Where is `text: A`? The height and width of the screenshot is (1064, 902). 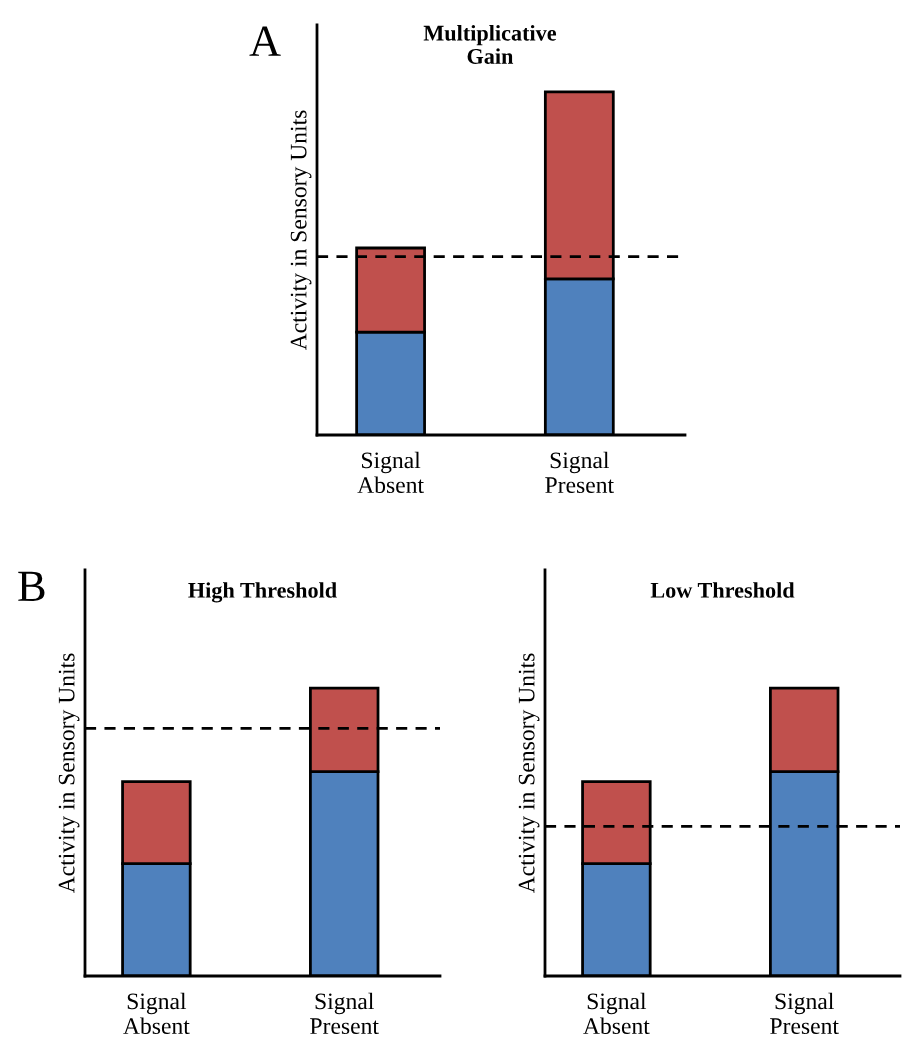 text: A is located at coordinates (265, 41).